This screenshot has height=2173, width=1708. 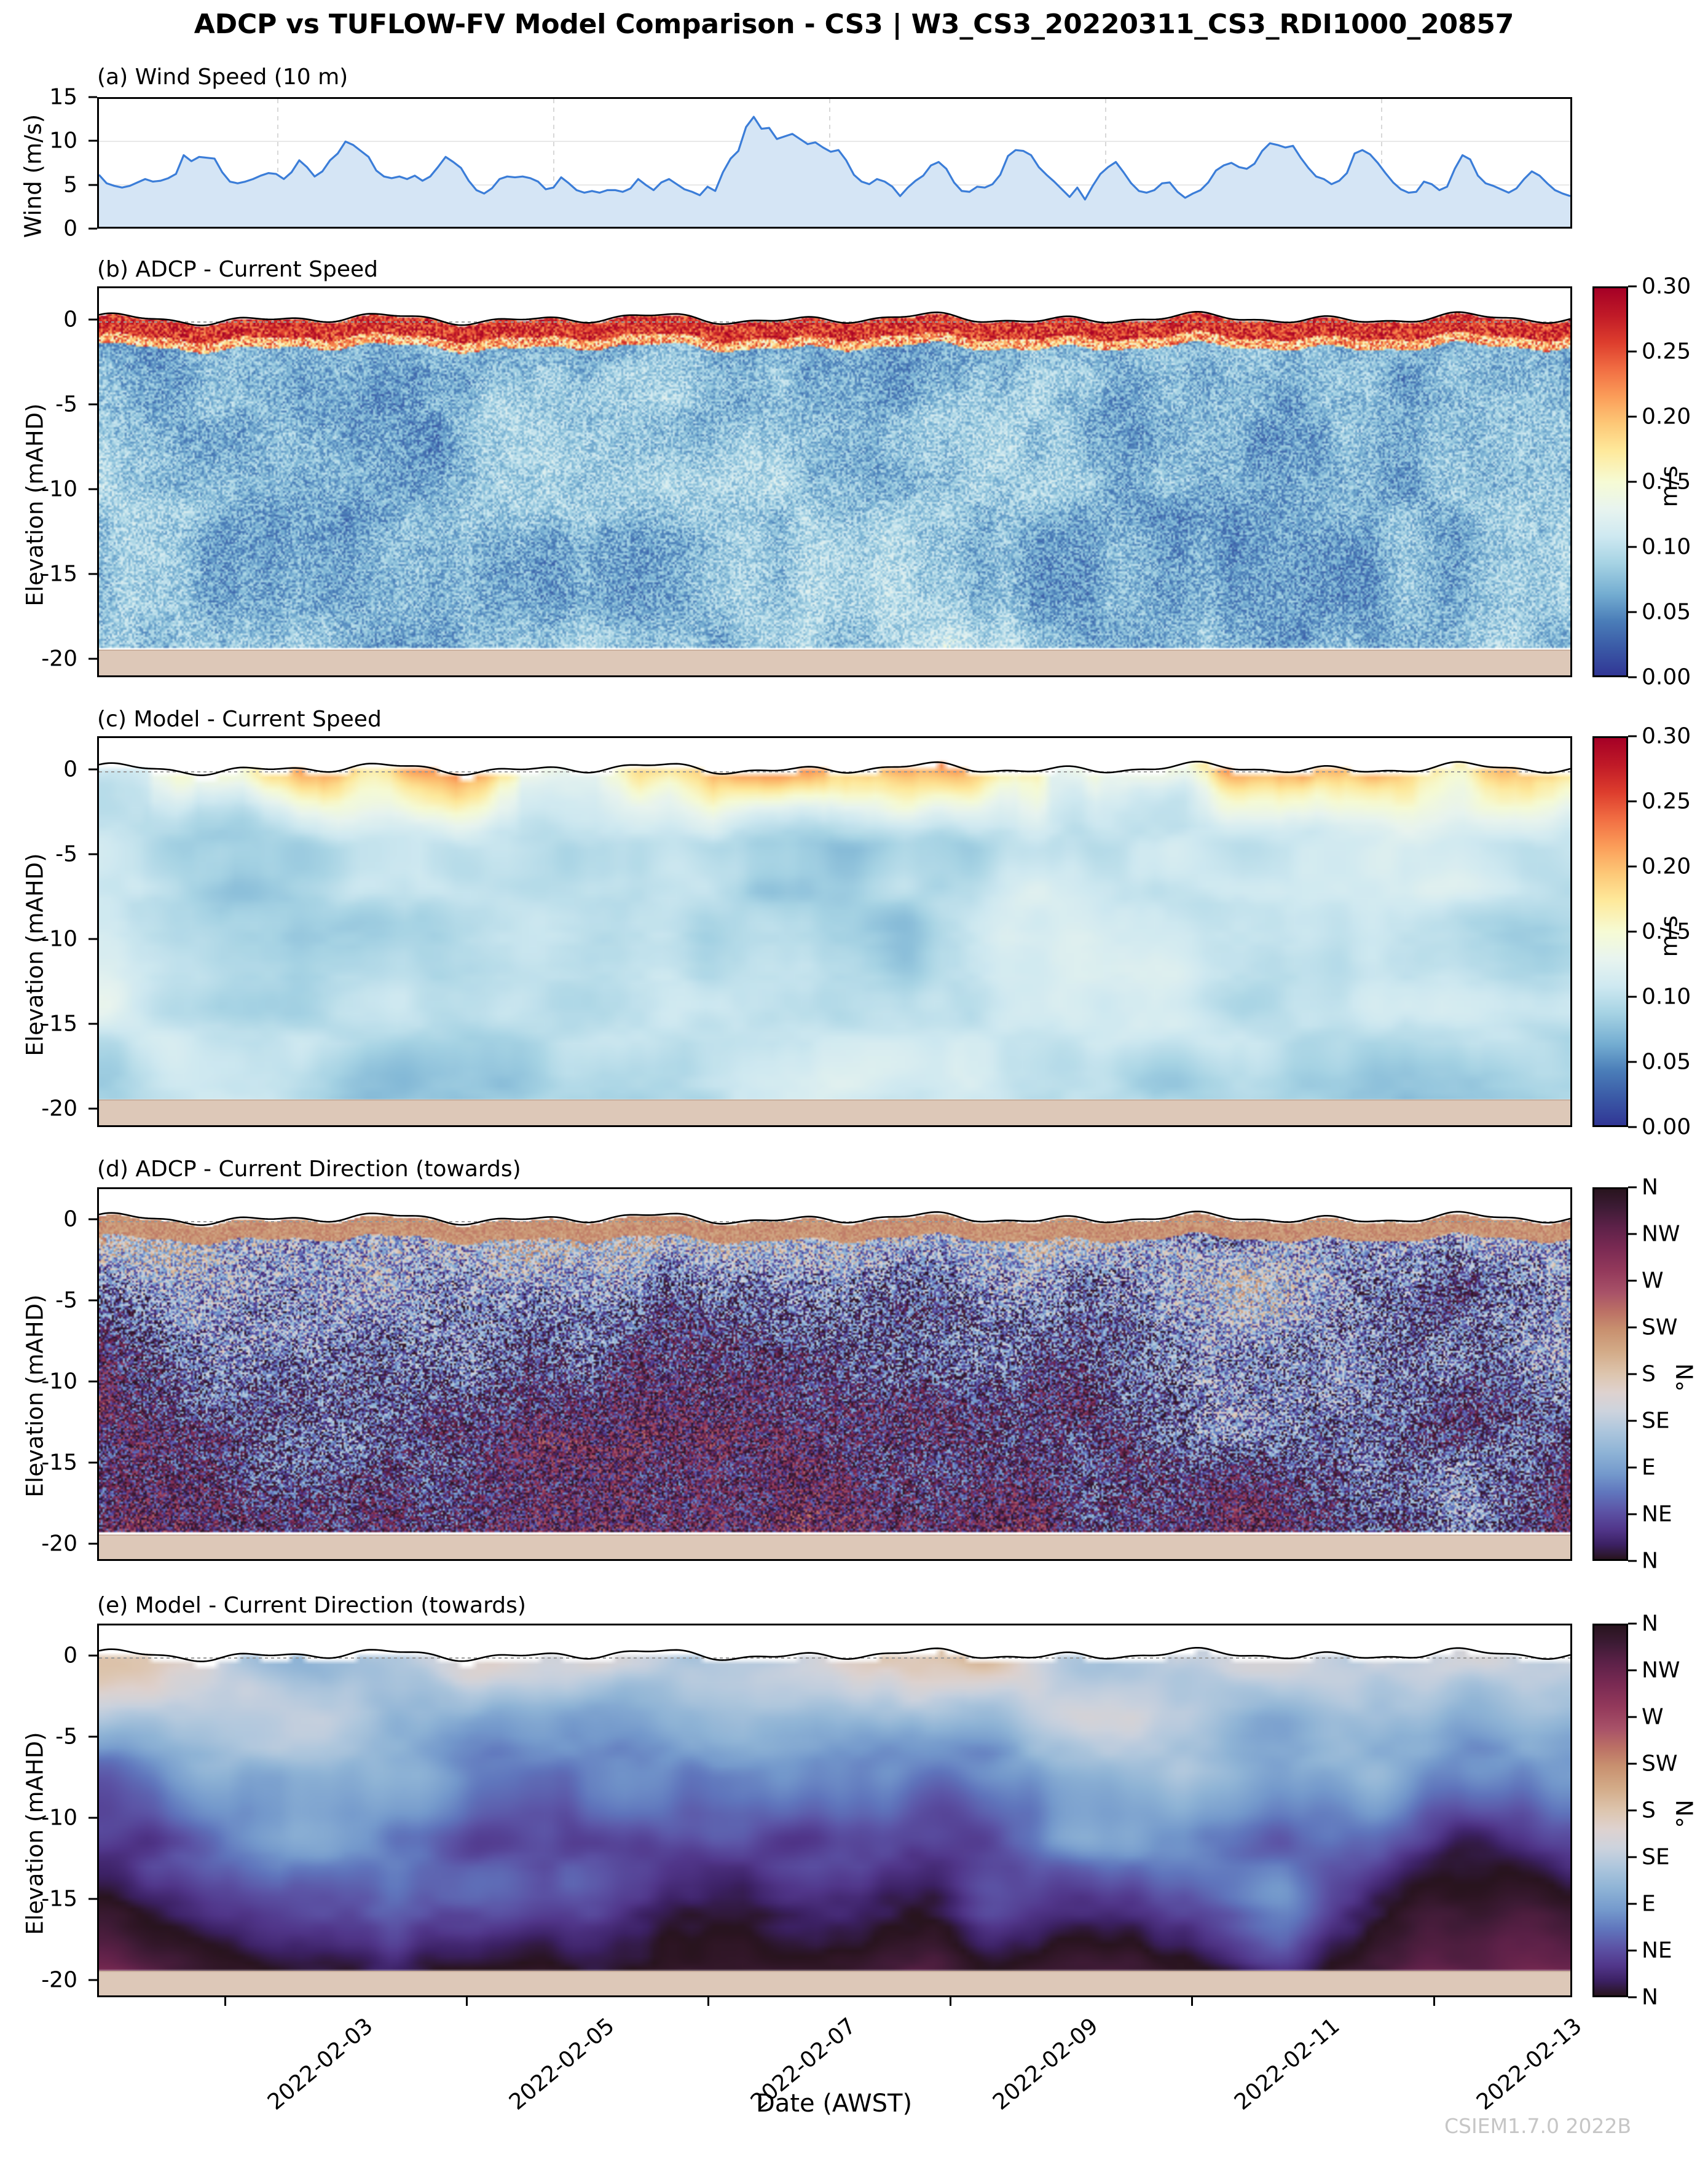 I want to click on panel-c-ytick-m20: -20, so click(x=59, y=1109).